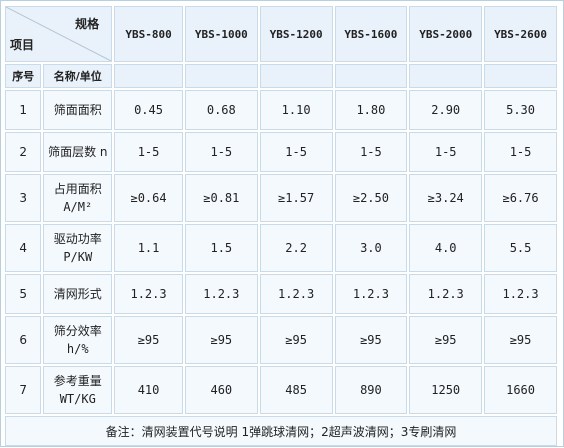  I want to click on table-row: 6 筛分效率 h/% ≥95 ≥95 ≥95 ≥95 ≥95 ≥95, so click(281, 340).